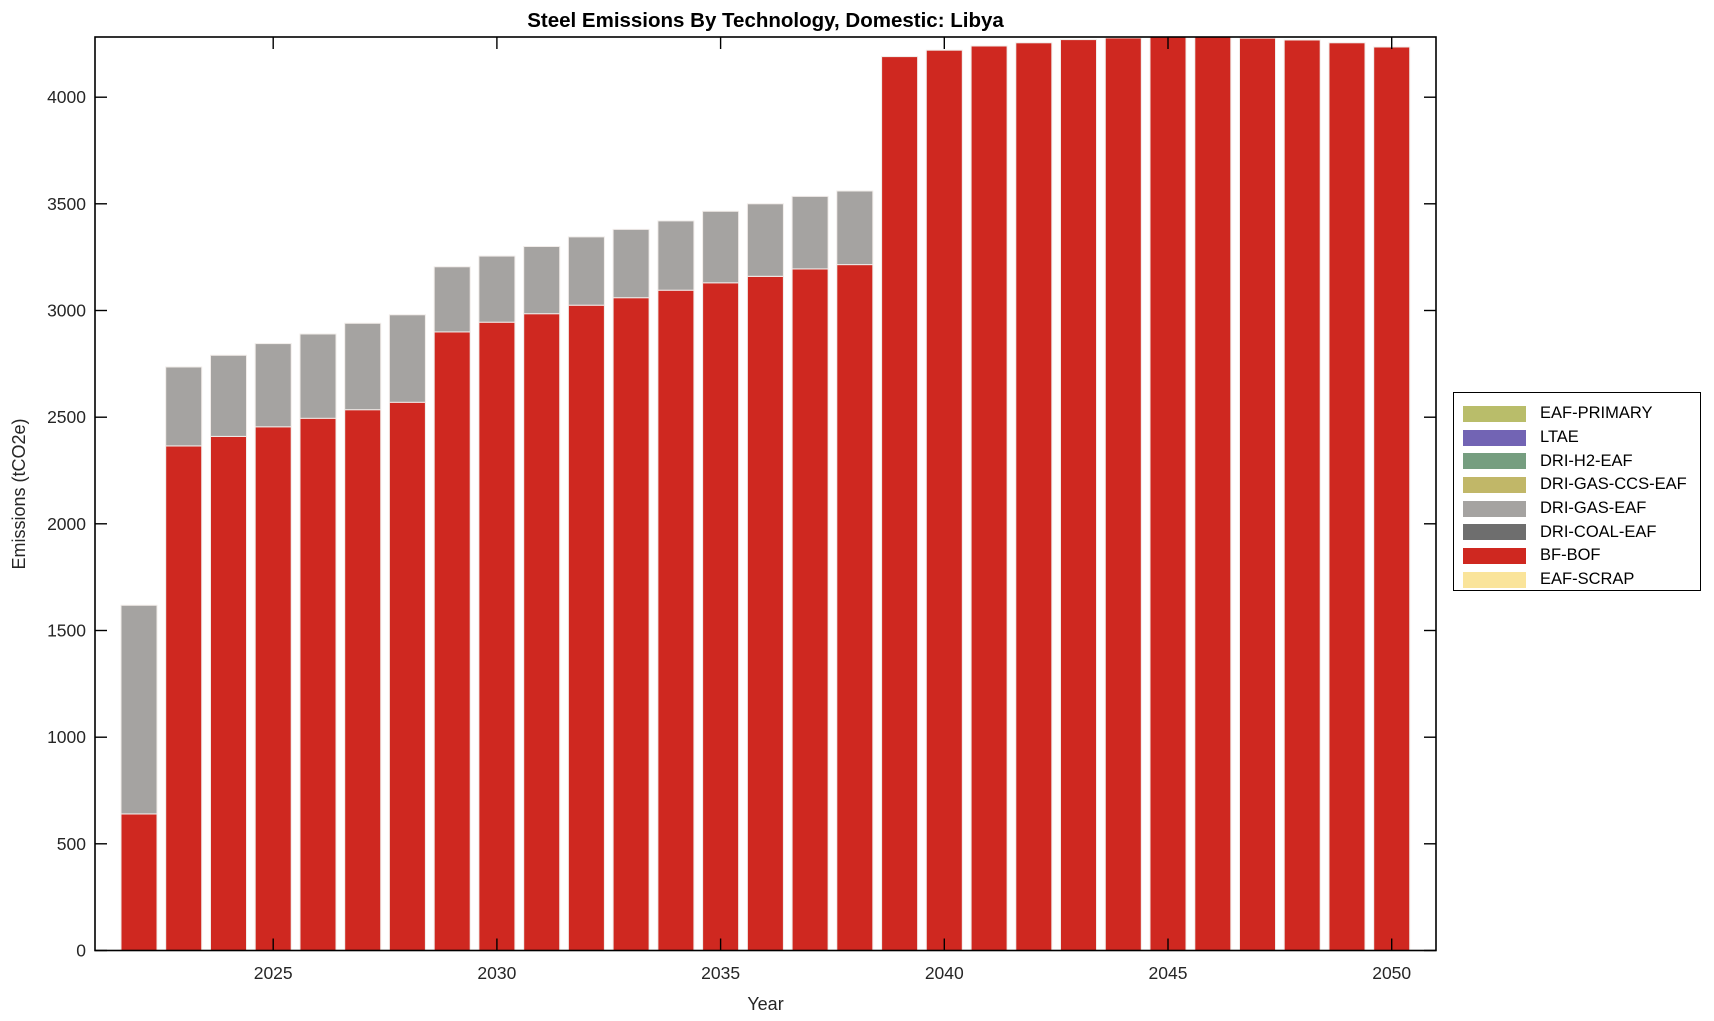 This screenshot has width=1714, height=1021. I want to click on bar-segment-BF-BOF-2036, so click(765, 613).